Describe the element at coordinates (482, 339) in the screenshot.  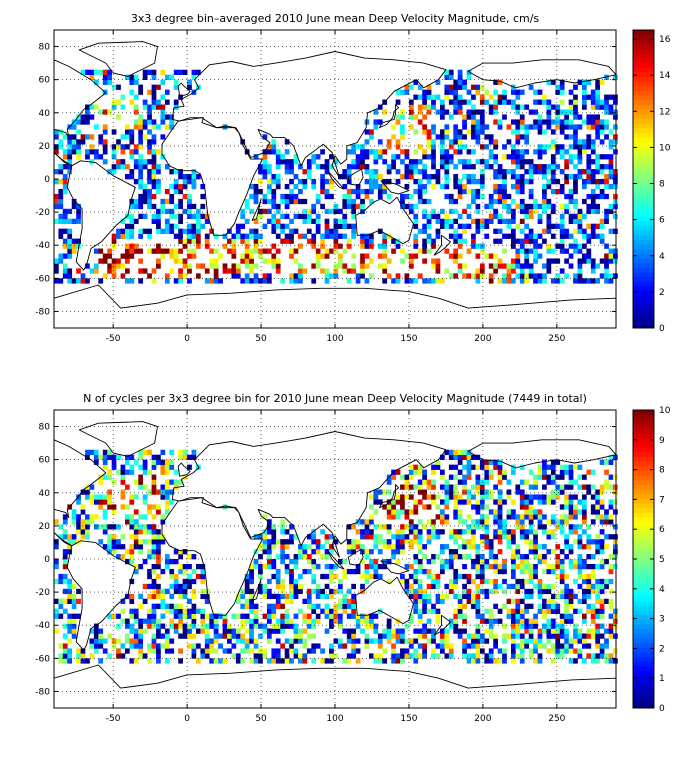
I see `x-tick-label: 200` at that location.